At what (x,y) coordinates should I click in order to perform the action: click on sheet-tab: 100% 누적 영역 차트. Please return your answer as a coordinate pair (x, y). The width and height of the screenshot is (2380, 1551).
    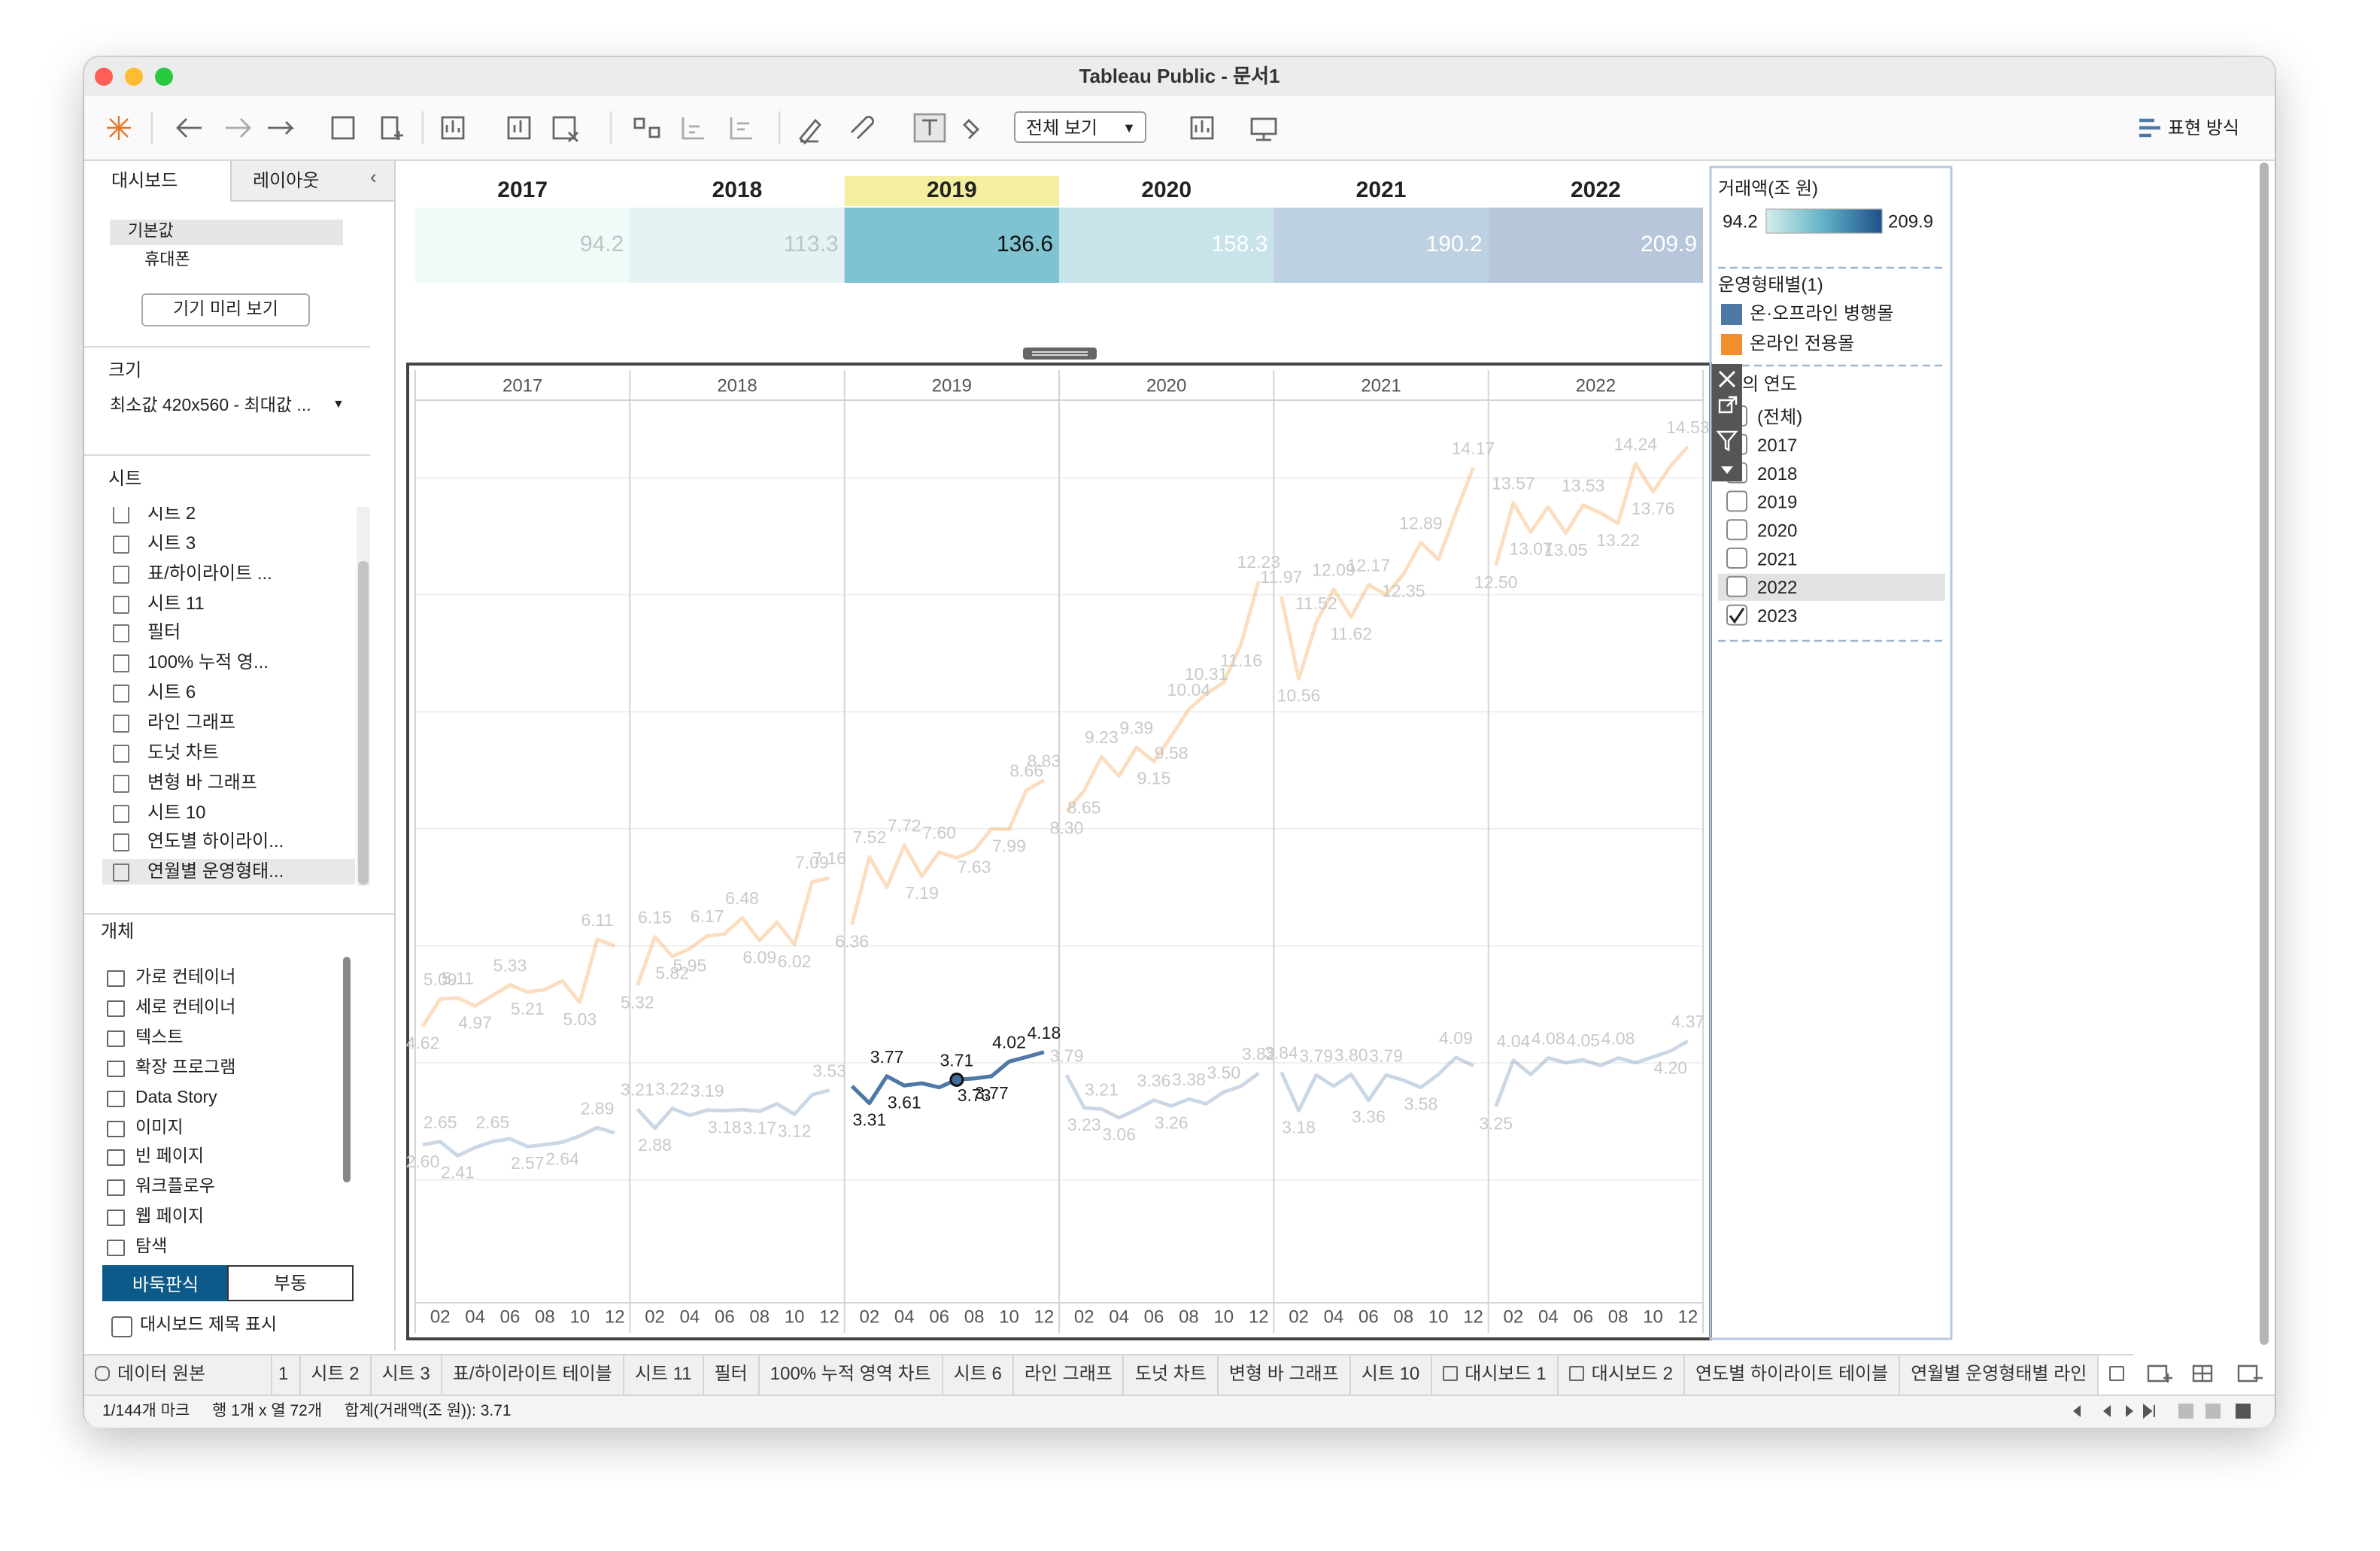
    Looking at the image, I should click on (851, 1375).